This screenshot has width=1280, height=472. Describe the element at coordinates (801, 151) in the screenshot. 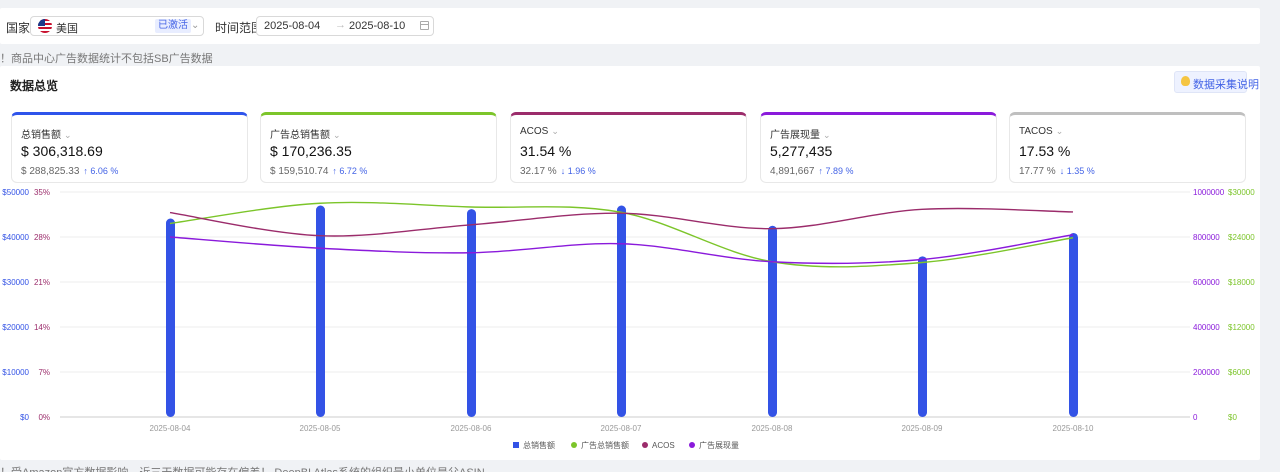

I see `metric-value: 5,277,435` at that location.